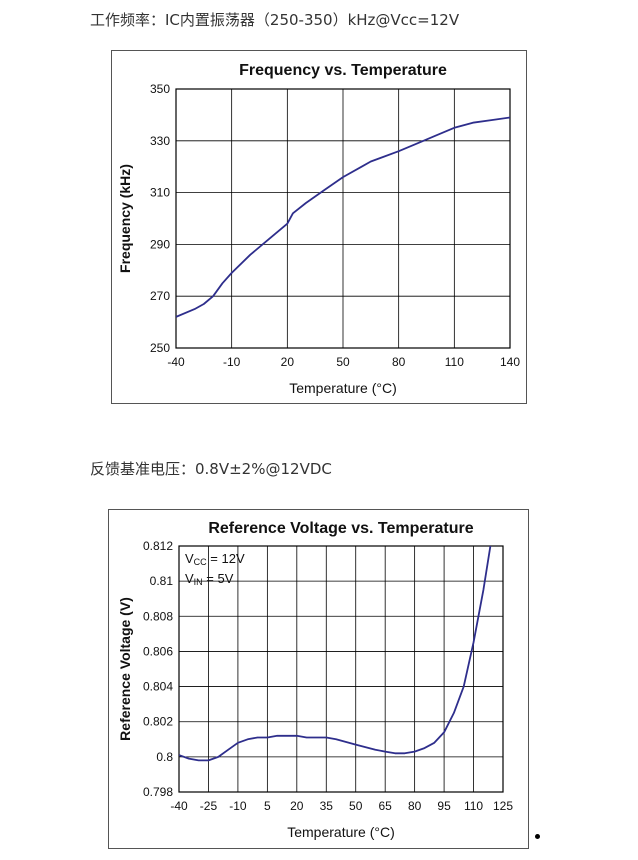  Describe the element at coordinates (160, 244) in the screenshot. I see `y-tick-label: 290` at that location.